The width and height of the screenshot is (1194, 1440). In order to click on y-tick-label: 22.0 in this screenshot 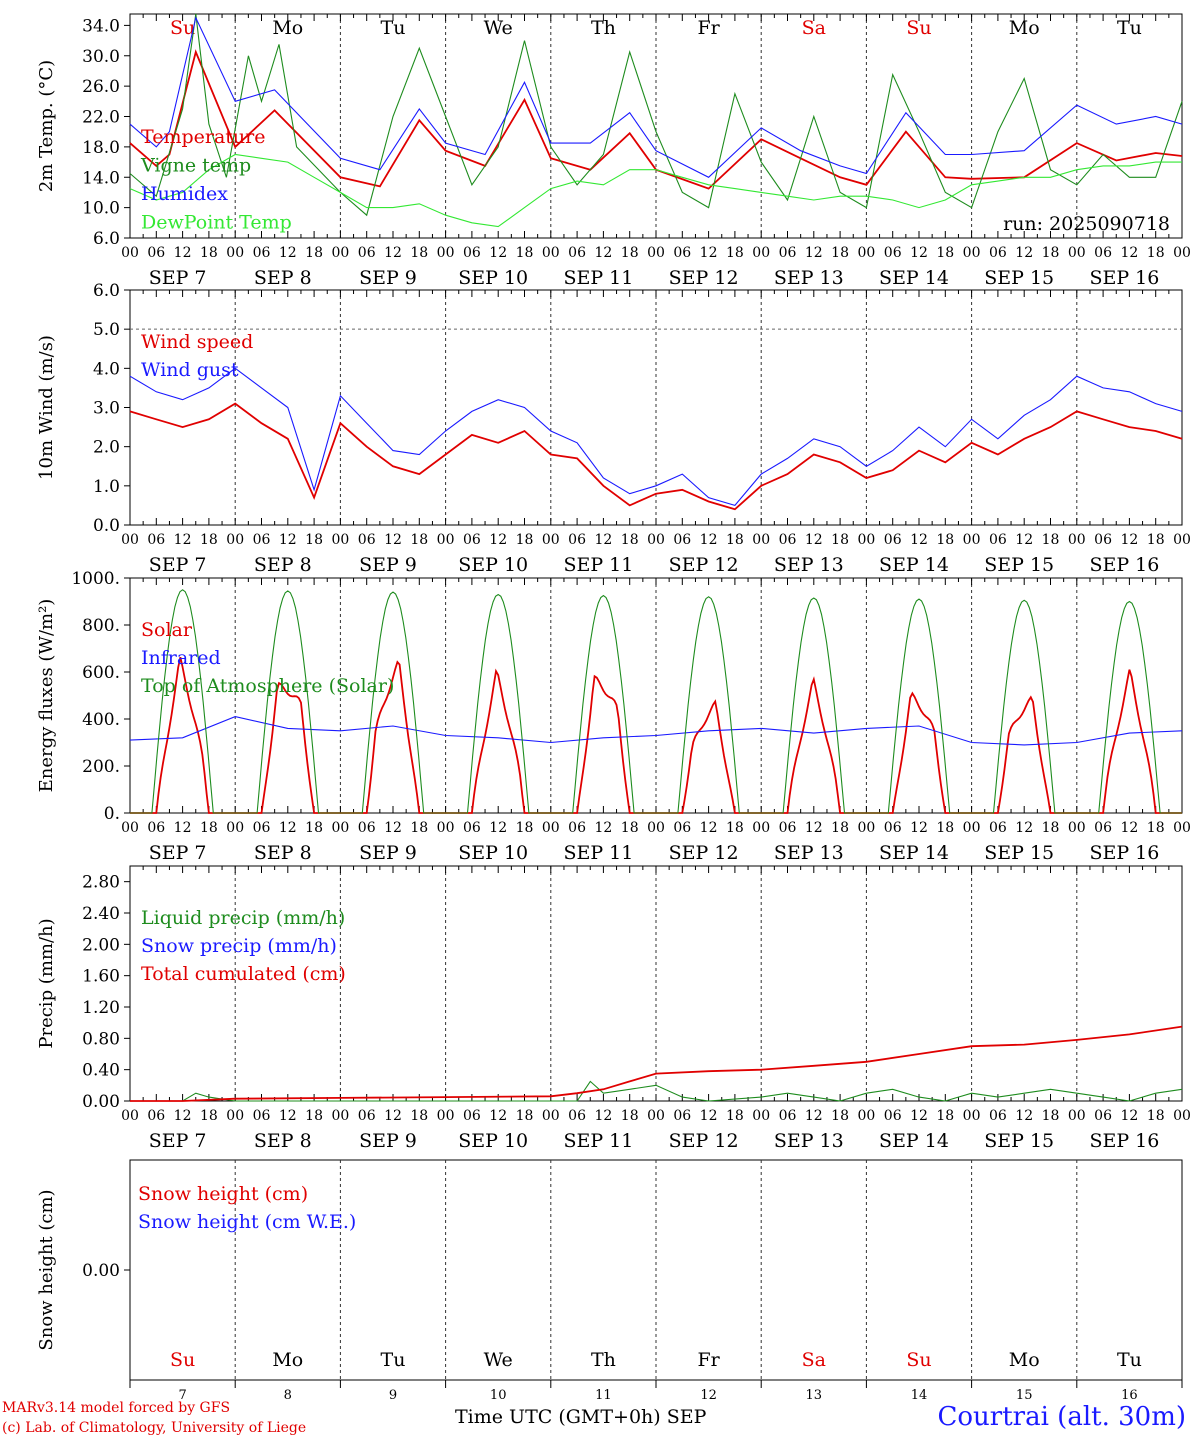, I will do `click(101, 118)`.